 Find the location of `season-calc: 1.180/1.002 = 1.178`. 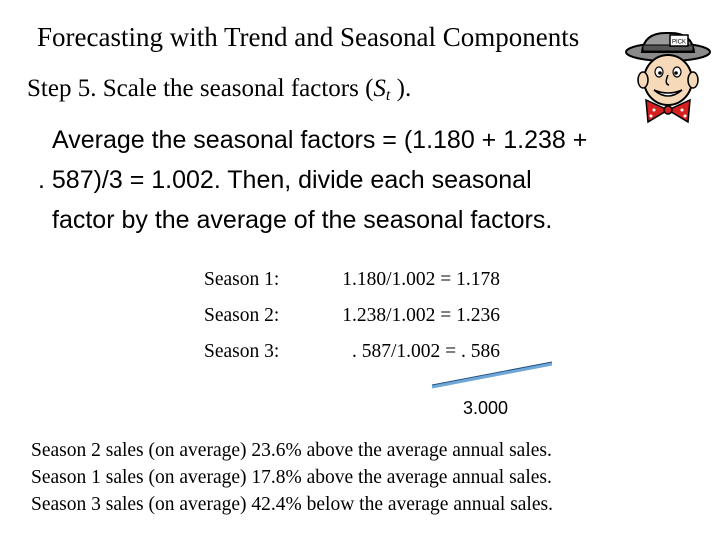

season-calc: 1.180/1.002 = 1.178 is located at coordinates (421, 279).